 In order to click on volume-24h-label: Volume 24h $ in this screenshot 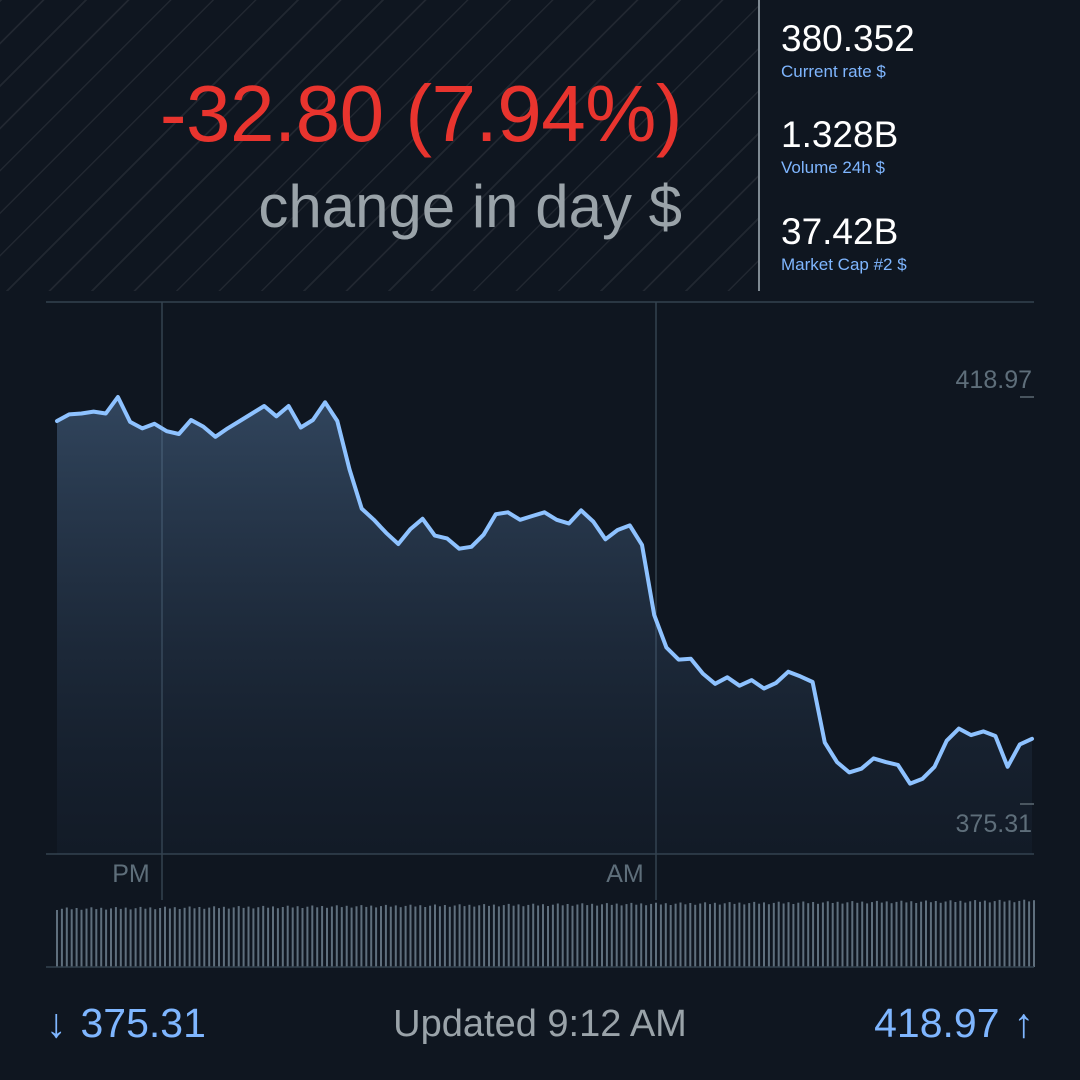, I will do `click(833, 167)`.